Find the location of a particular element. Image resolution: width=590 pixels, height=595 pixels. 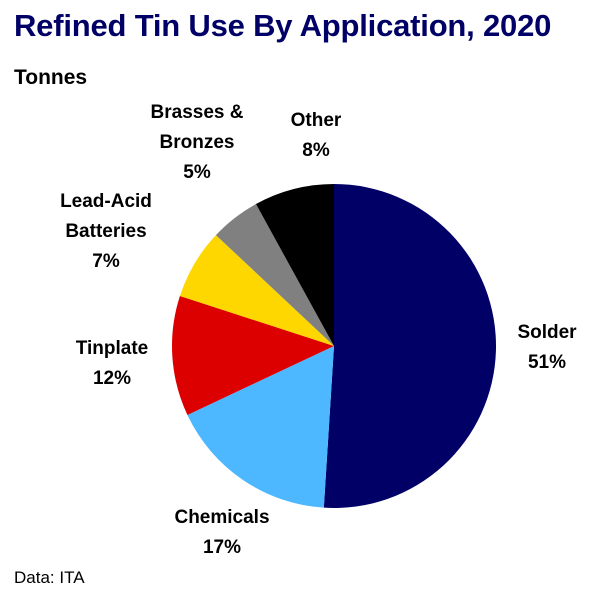

slice-label-solder: Solder 51% is located at coordinates (547, 347).